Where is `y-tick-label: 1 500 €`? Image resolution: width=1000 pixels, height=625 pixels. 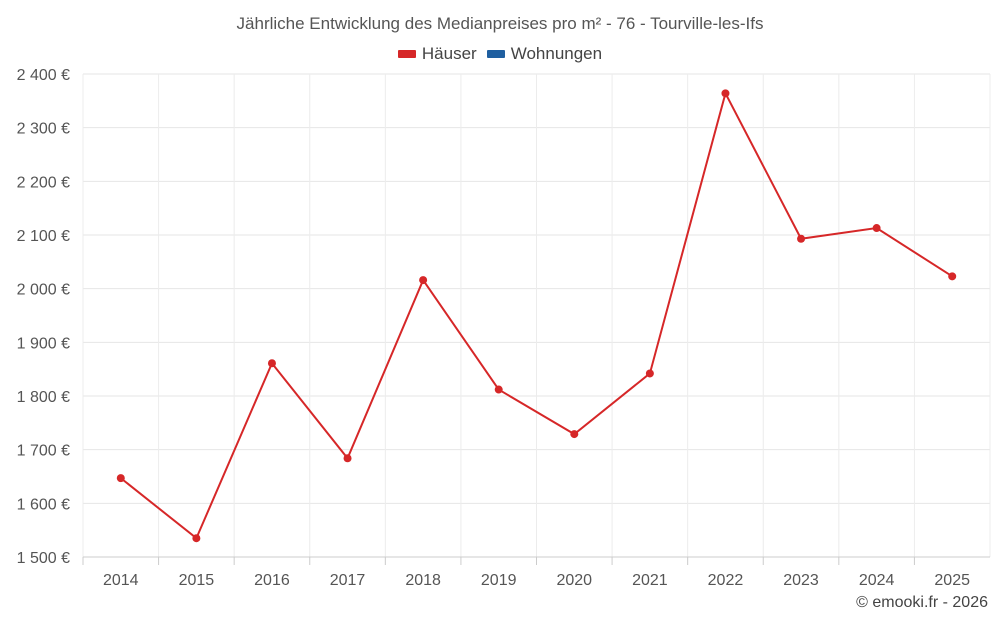 y-tick-label: 1 500 € is located at coordinates (43, 558).